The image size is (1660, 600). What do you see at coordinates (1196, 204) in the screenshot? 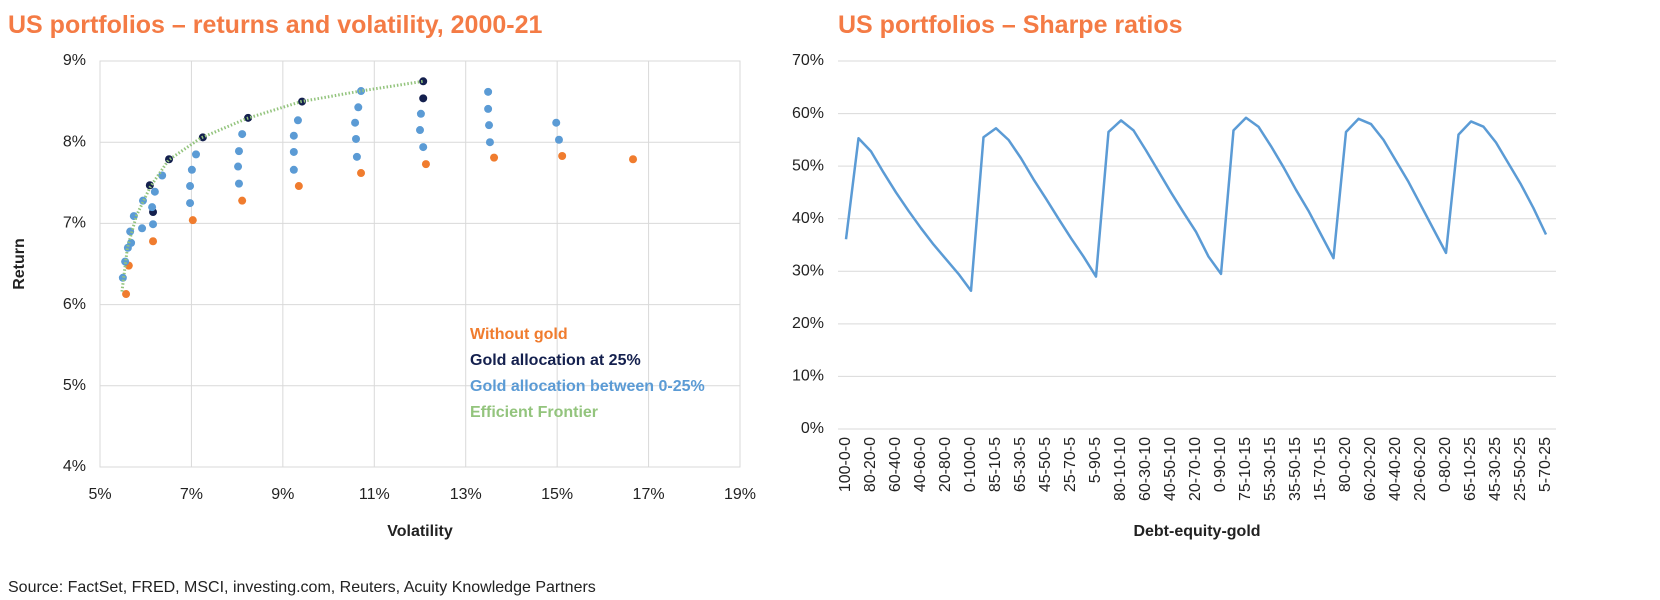
I see `sharpe-line` at bounding box center [1196, 204].